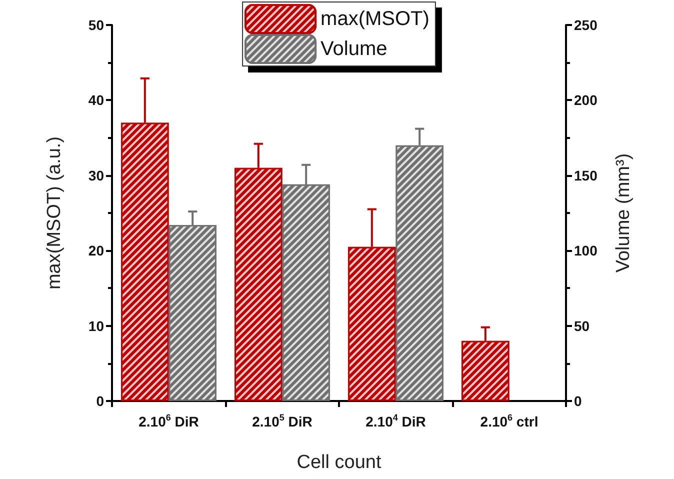  I want to click on y2-tick-label: 200, so click(586, 100).